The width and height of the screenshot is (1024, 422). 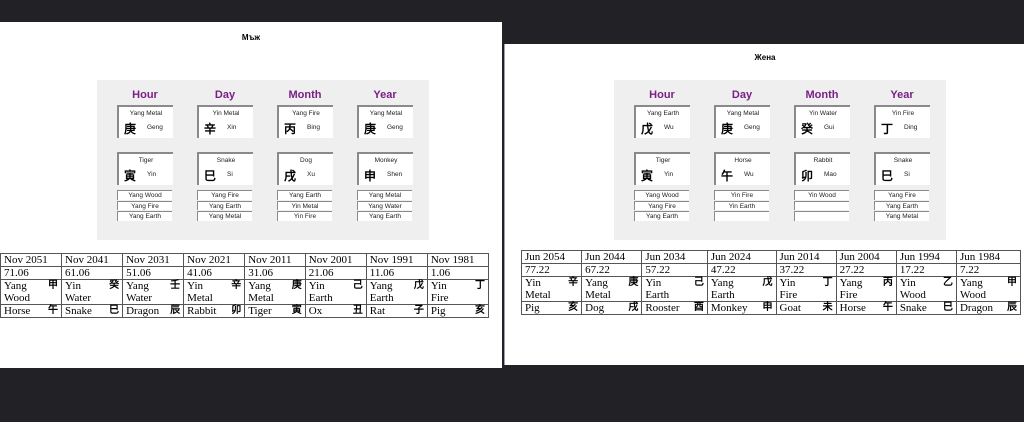 I want to click on stem-line: Yin 辛, so click(x=214, y=286).